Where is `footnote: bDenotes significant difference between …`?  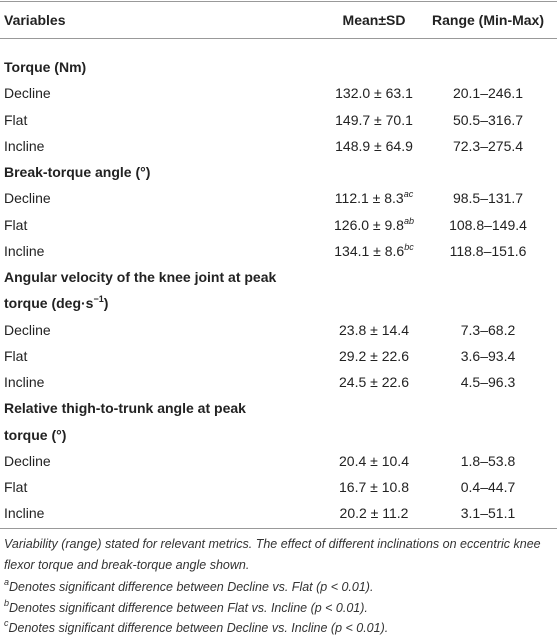 footnote: bDenotes significant difference between … is located at coordinates (279, 608).